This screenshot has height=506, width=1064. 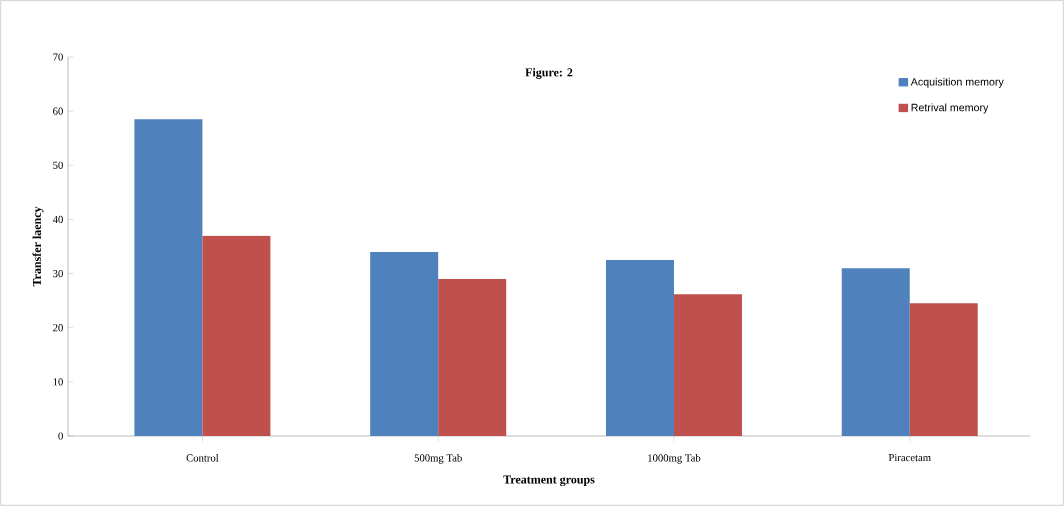 I want to click on x-tick-label: 500mg Tab, so click(x=438, y=459).